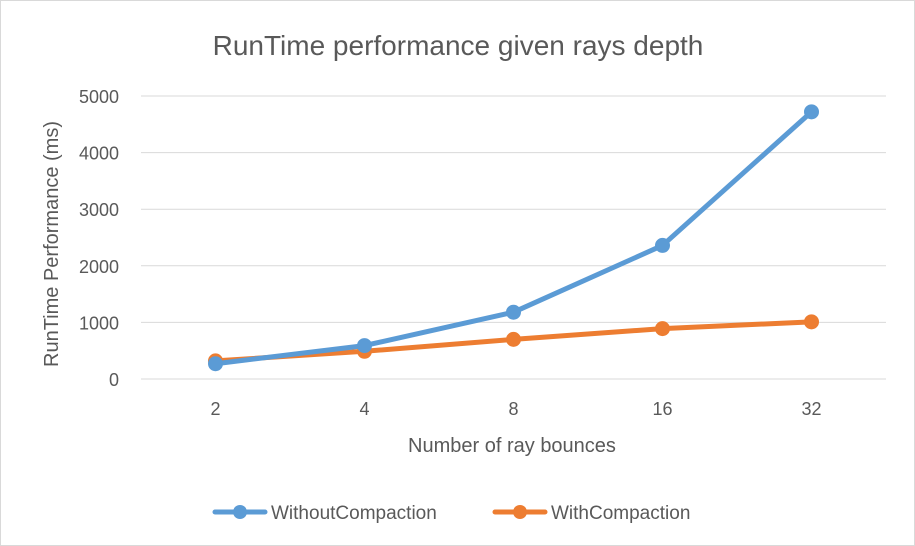 This screenshot has height=546, width=915. What do you see at coordinates (215, 409) in the screenshot?
I see `x-tick-label: 2` at bounding box center [215, 409].